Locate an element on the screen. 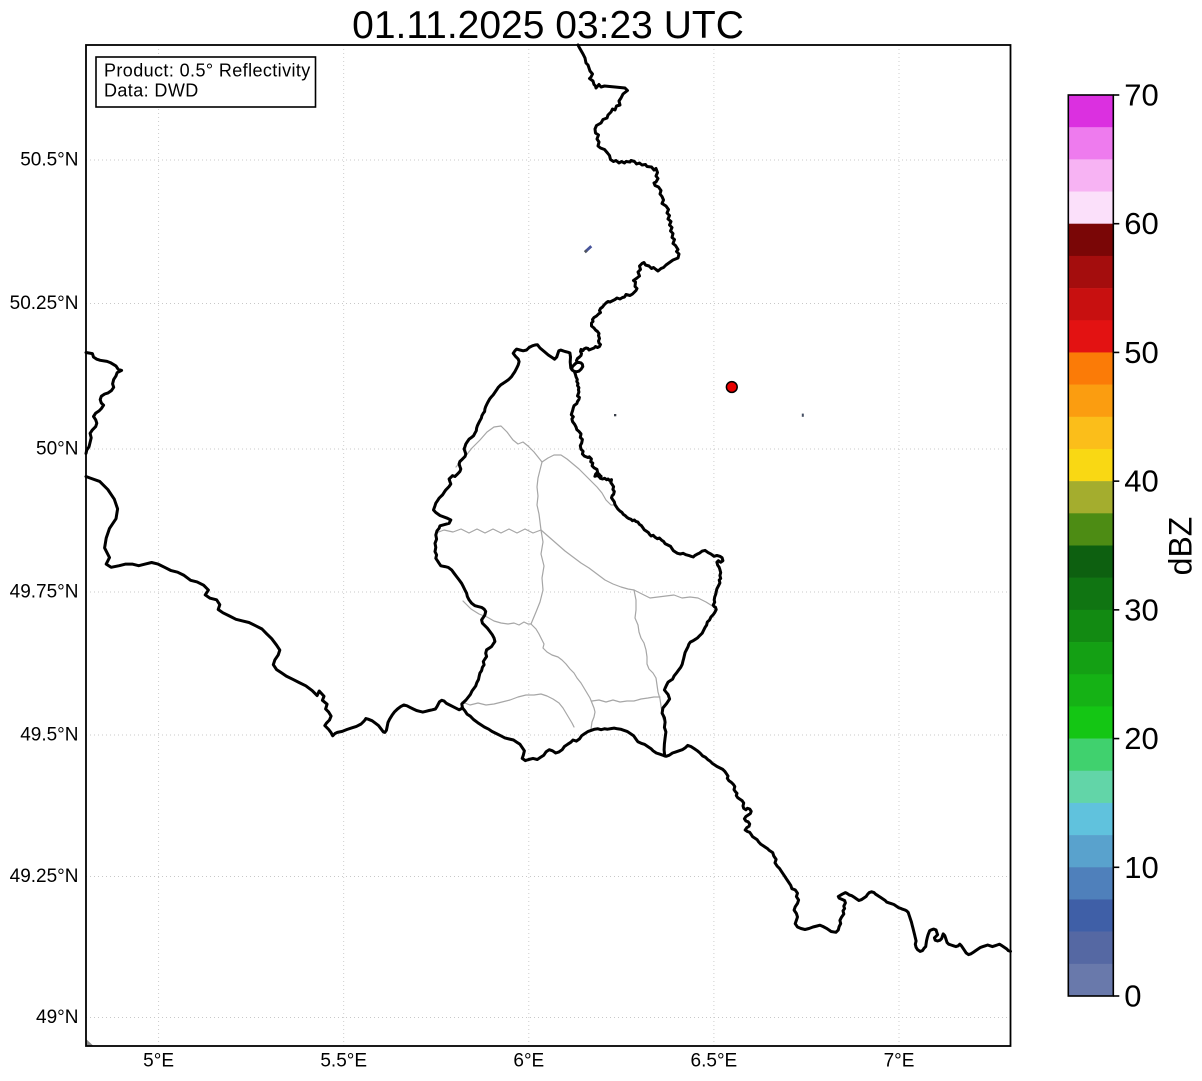 The image size is (1202, 1081). svg-text: 50.5°N is located at coordinates (49, 160).